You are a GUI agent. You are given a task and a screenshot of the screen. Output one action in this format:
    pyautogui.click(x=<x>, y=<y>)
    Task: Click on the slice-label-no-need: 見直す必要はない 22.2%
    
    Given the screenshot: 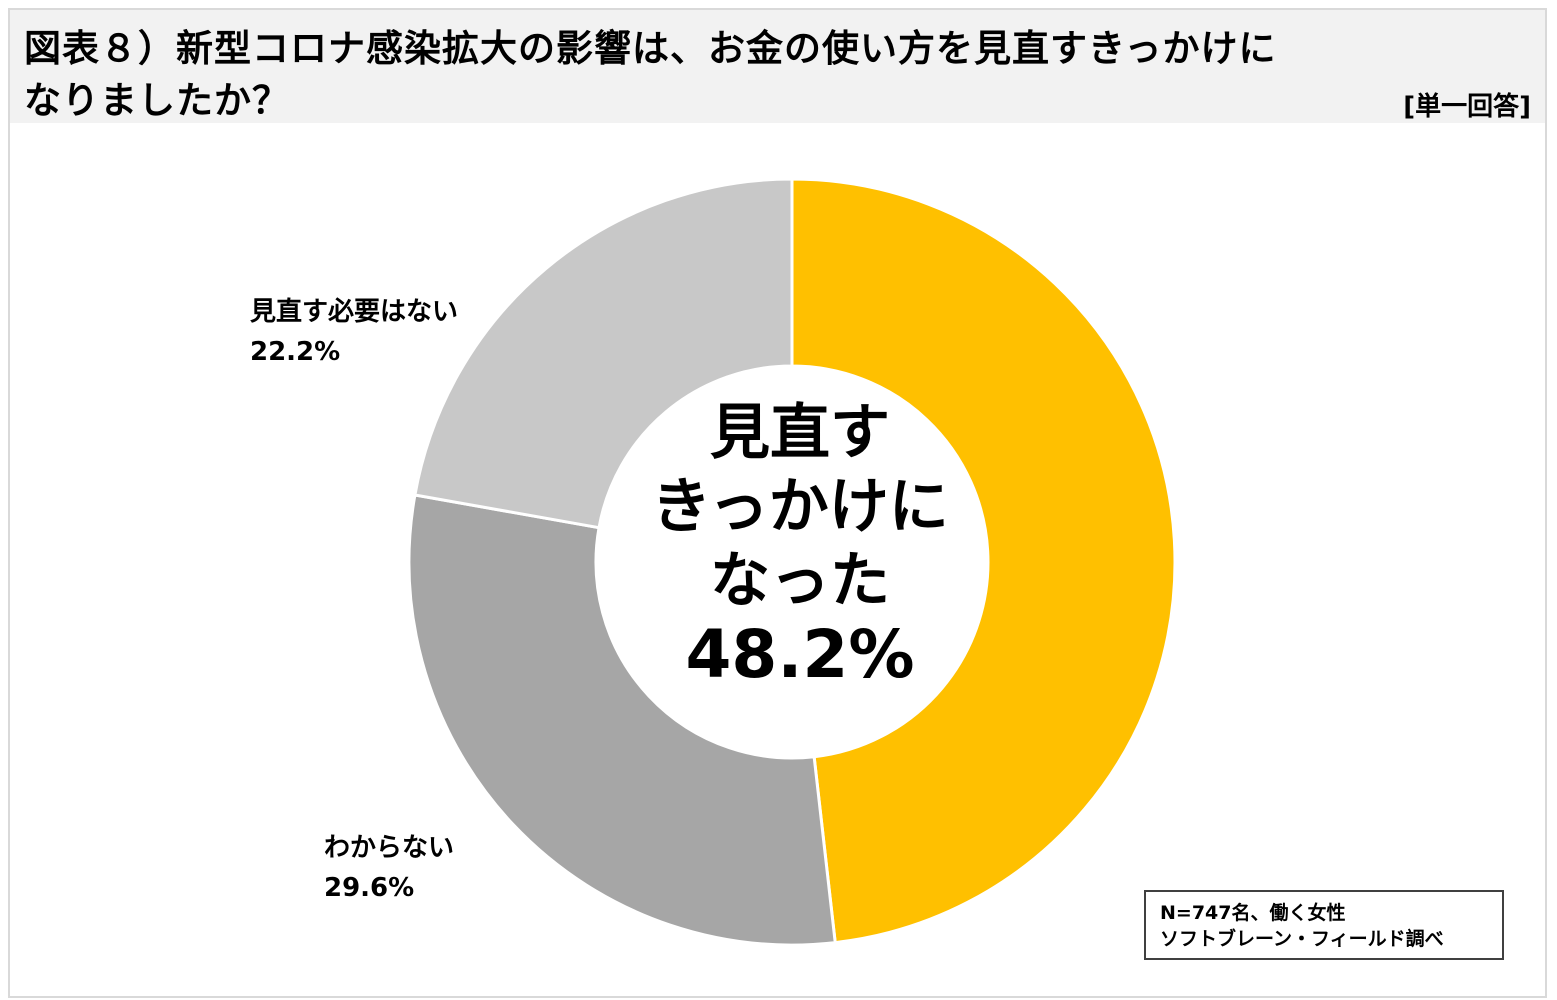 What is the action you would take?
    pyautogui.click(x=354, y=332)
    